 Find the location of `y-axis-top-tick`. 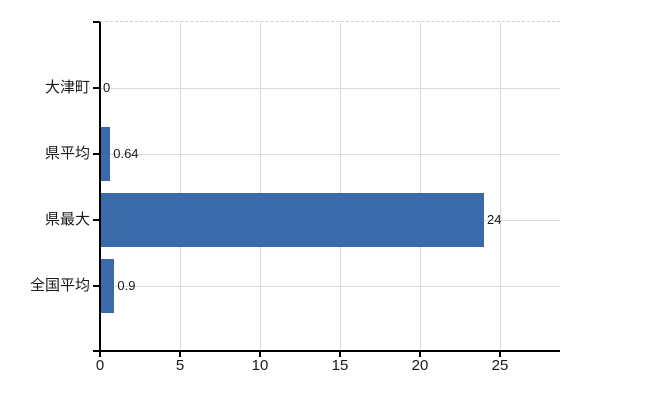

y-axis-top-tick is located at coordinates (96, 22).